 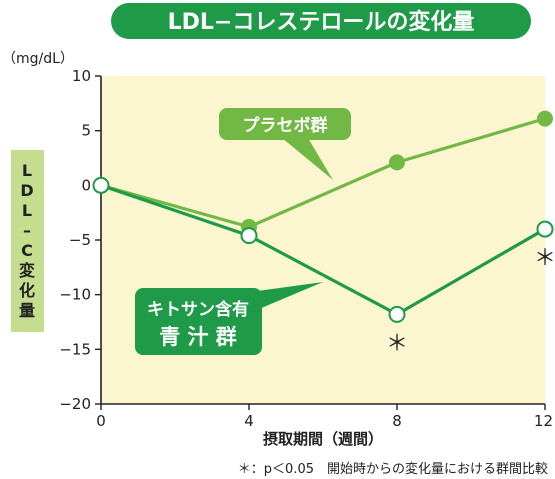 What do you see at coordinates (81, 76) in the screenshot?
I see `y-tick-label: 10` at bounding box center [81, 76].